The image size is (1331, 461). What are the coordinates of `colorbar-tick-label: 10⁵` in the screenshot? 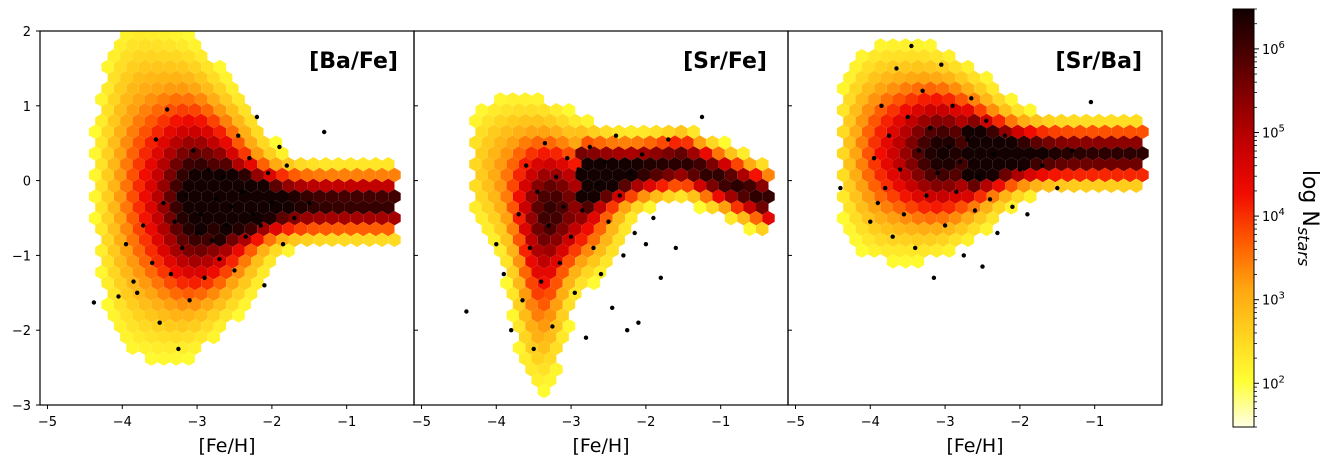 It's located at (1273, 132).